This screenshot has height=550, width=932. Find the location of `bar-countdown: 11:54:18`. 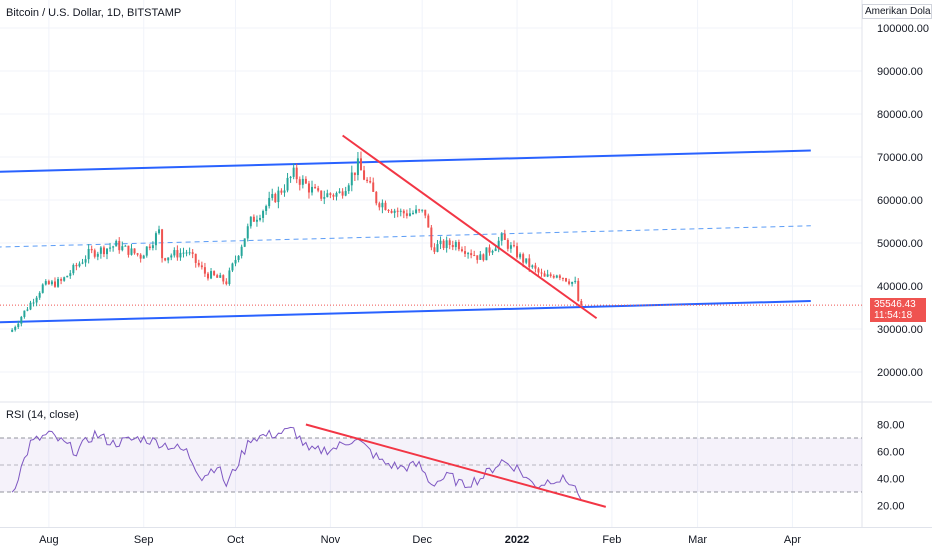

bar-countdown: 11:54:18 is located at coordinates (893, 315).